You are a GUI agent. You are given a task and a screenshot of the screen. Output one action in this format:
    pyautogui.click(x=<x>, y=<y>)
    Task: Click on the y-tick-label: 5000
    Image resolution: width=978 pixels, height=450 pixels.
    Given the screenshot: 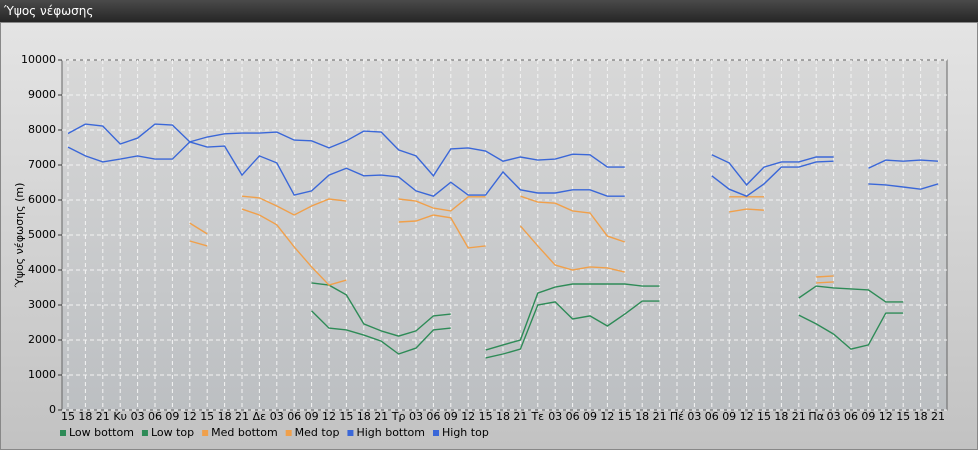 What is the action you would take?
    pyautogui.click(x=42, y=234)
    